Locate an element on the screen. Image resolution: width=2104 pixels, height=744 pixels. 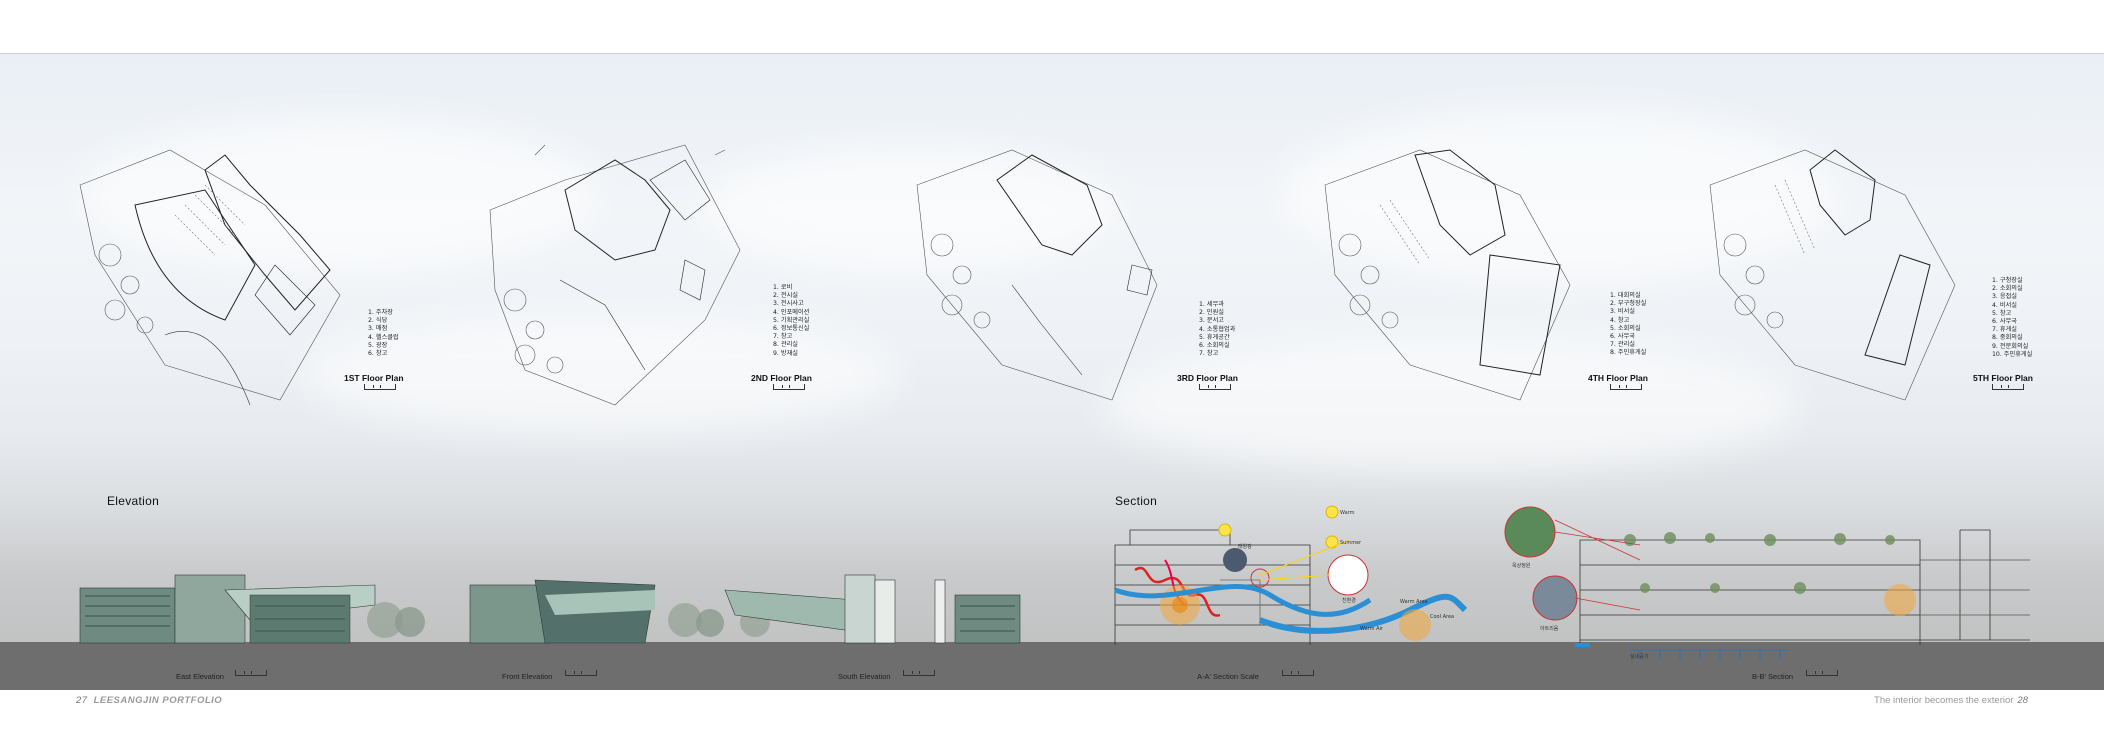
portfolio-title: LEESANGJIN PORTFOLIO is located at coordinates (158, 700).